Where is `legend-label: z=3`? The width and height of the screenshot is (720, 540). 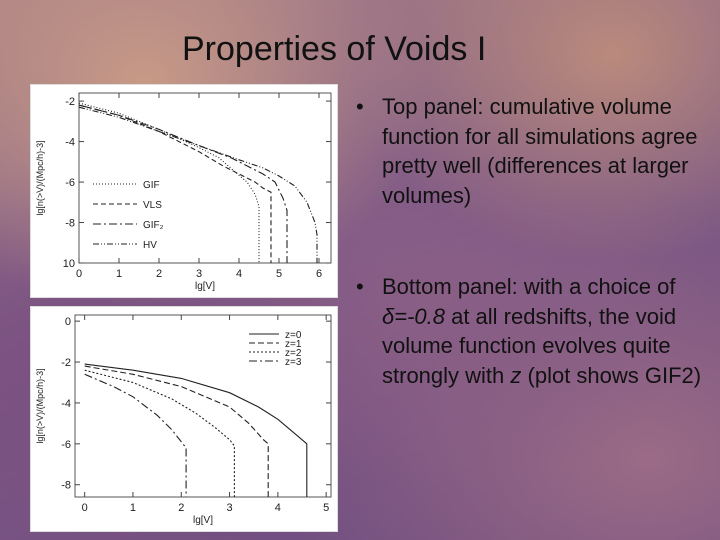
legend-label: z=3 is located at coordinates (293, 362).